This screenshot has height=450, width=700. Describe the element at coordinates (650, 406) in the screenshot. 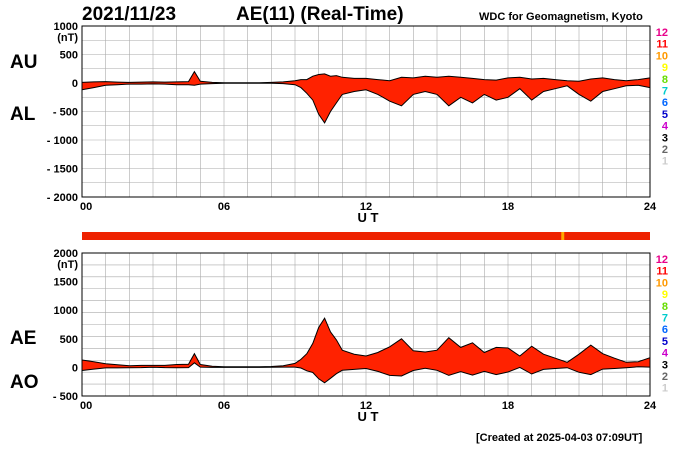

I see `panel2-x-tick-4: 24` at that location.